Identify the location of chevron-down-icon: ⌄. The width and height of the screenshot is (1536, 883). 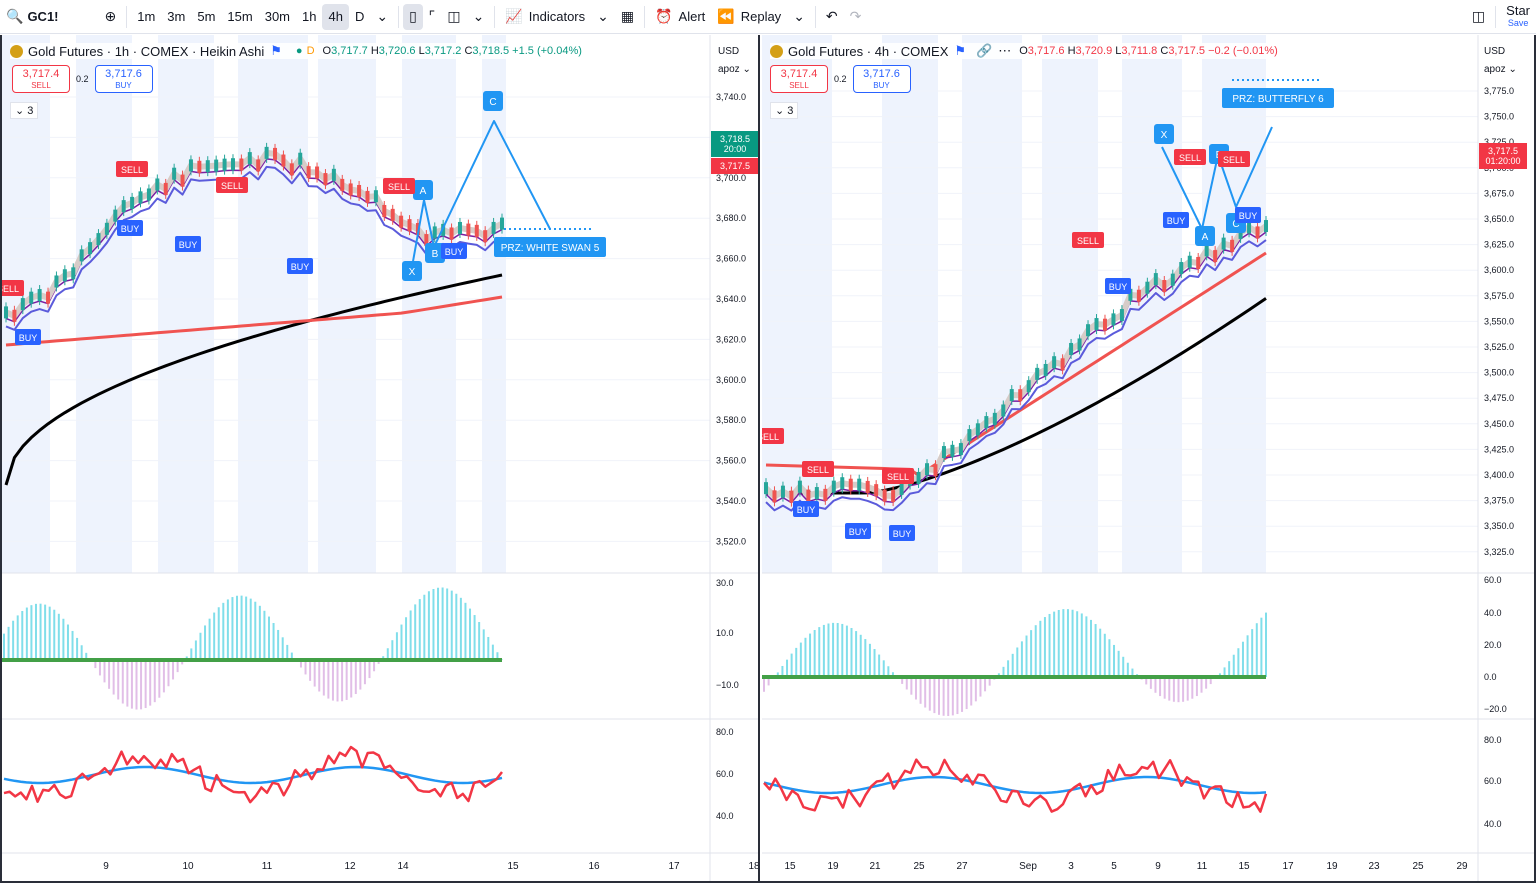
(799, 16).